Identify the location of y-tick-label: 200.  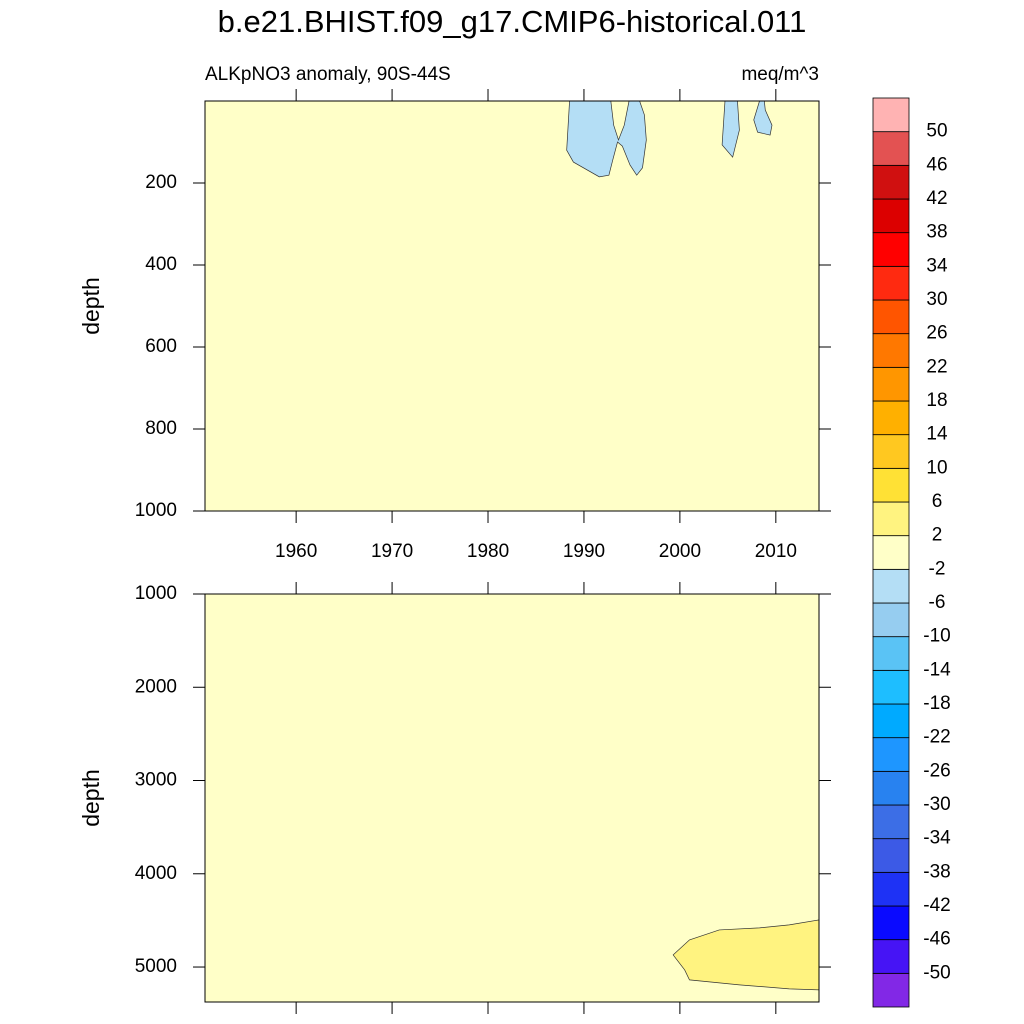
(161, 182).